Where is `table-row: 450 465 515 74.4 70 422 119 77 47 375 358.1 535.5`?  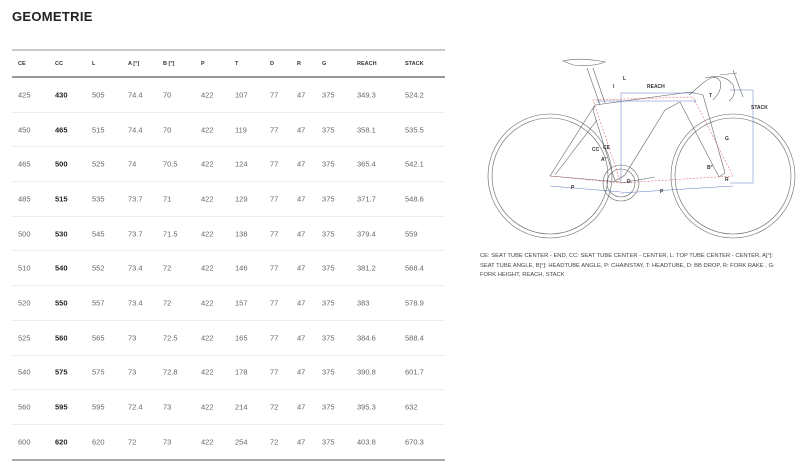 table-row: 450 465 515 74.4 70 422 119 77 47 375 358.1 535.5 is located at coordinates (228, 130).